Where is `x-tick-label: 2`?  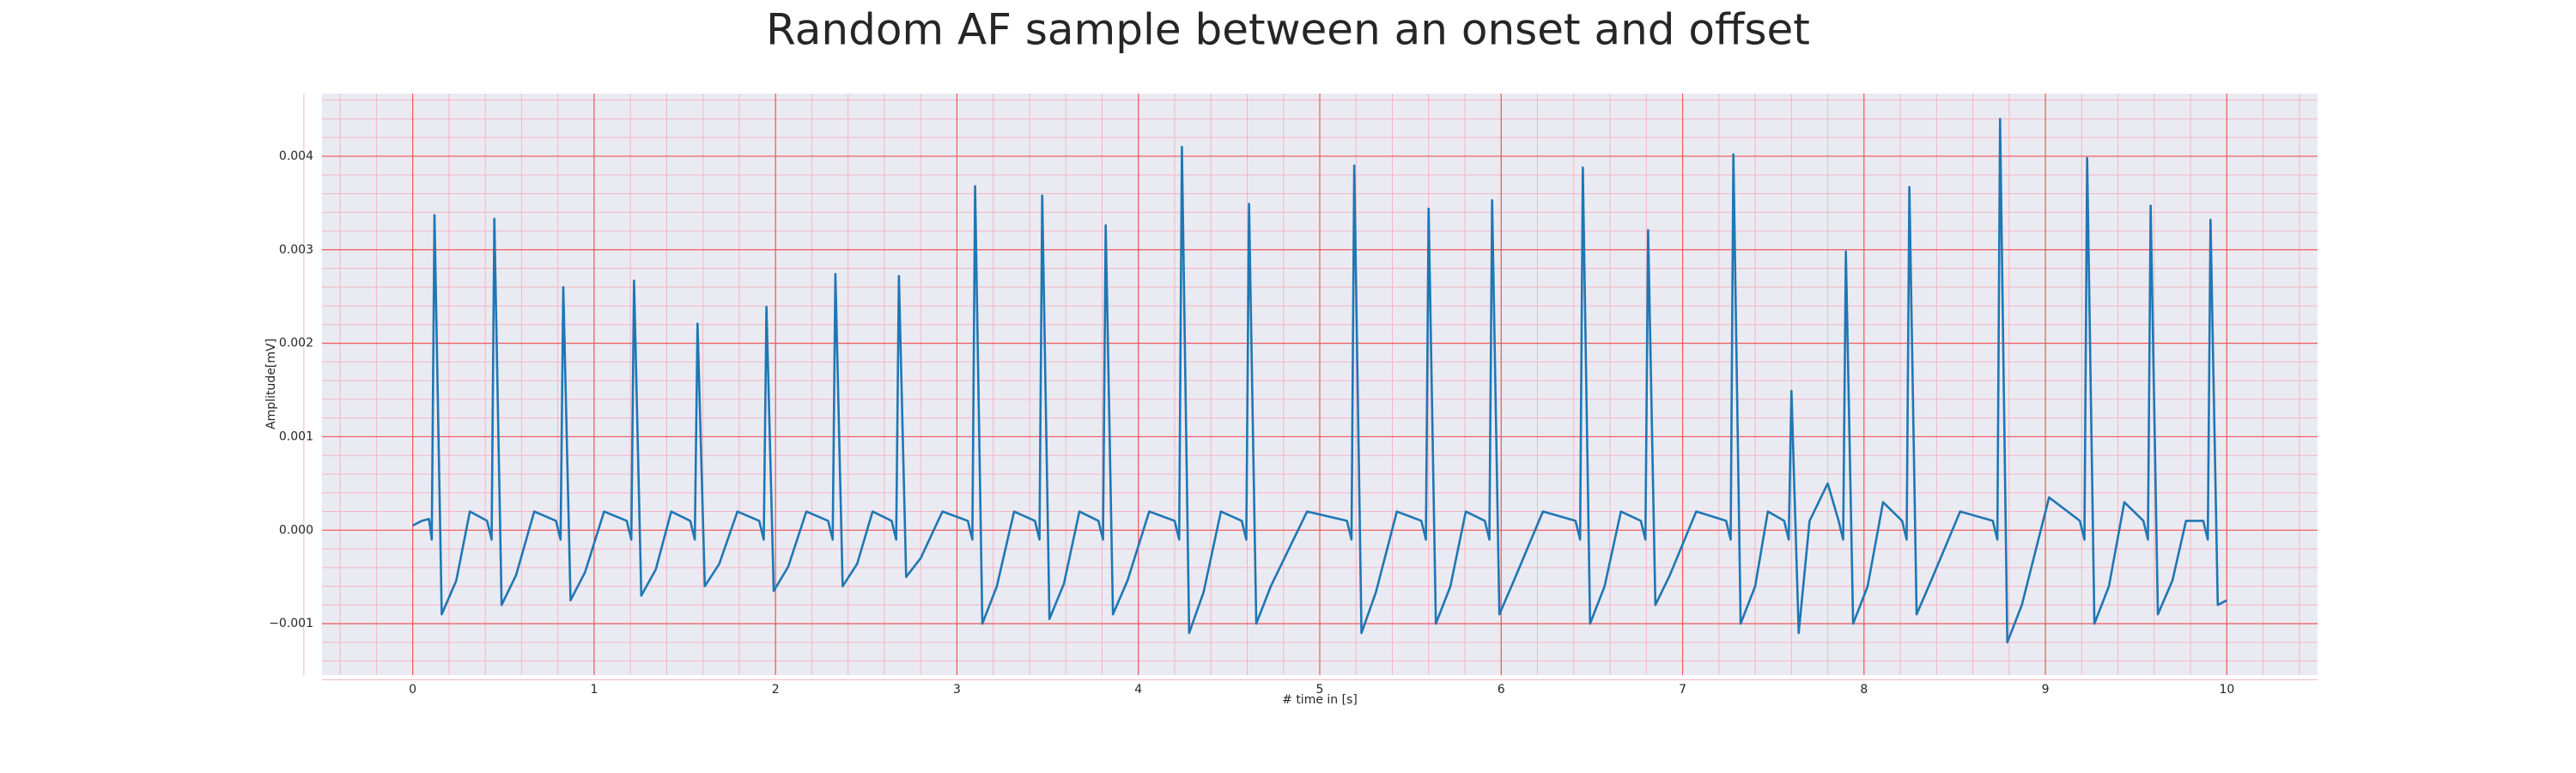 x-tick-label: 2 is located at coordinates (776, 690).